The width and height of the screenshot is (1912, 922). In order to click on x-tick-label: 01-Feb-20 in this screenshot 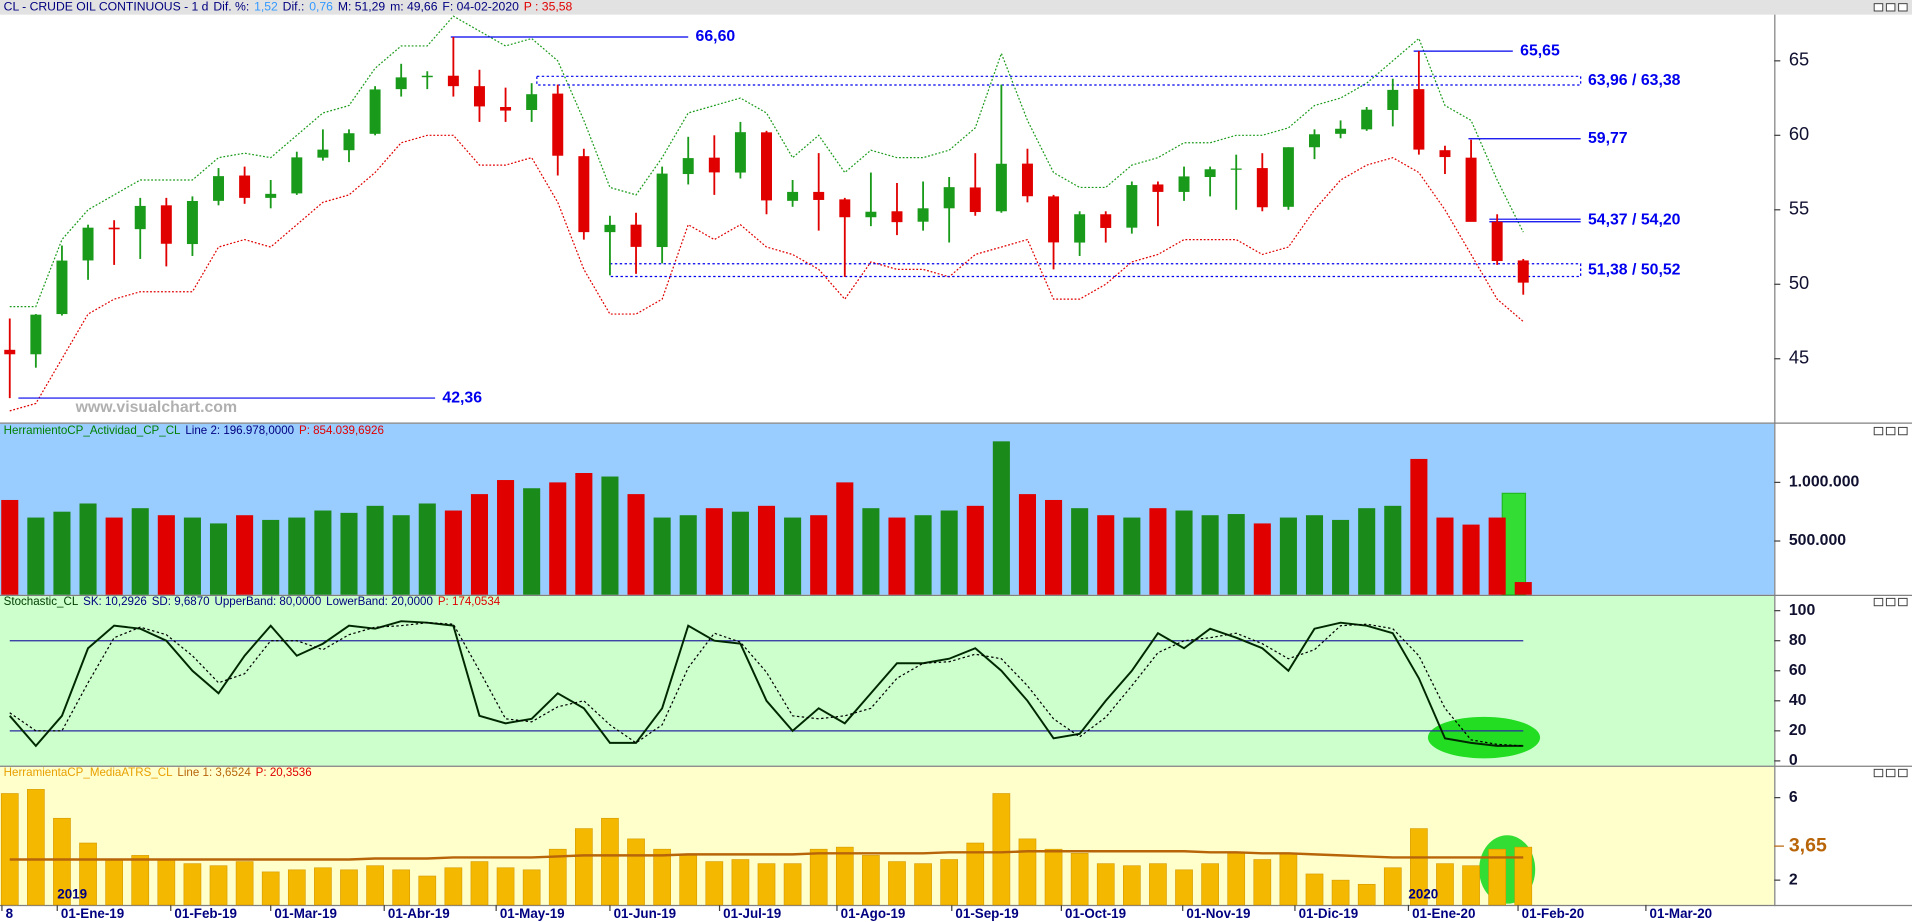, I will do `click(1553, 913)`.